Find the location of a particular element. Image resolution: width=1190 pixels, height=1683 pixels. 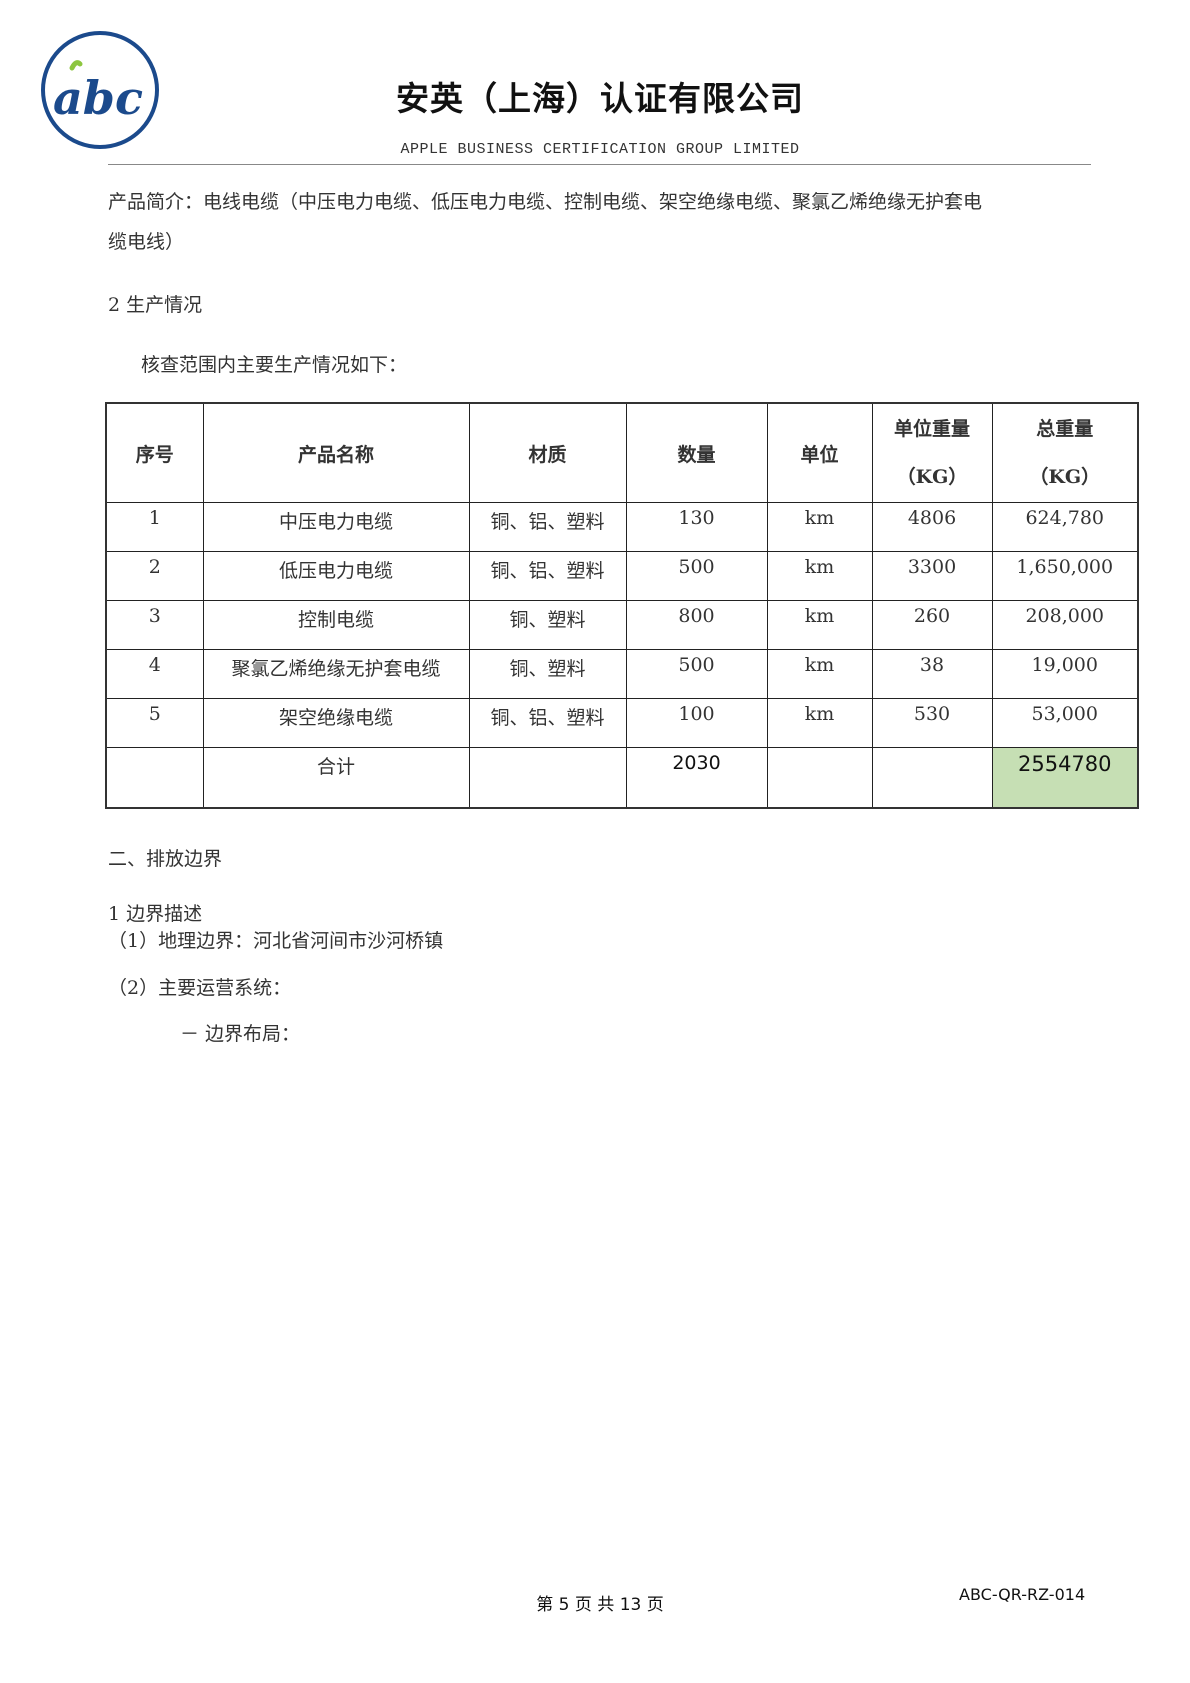

section-heading: 2 生产情况 is located at coordinates (155, 305).